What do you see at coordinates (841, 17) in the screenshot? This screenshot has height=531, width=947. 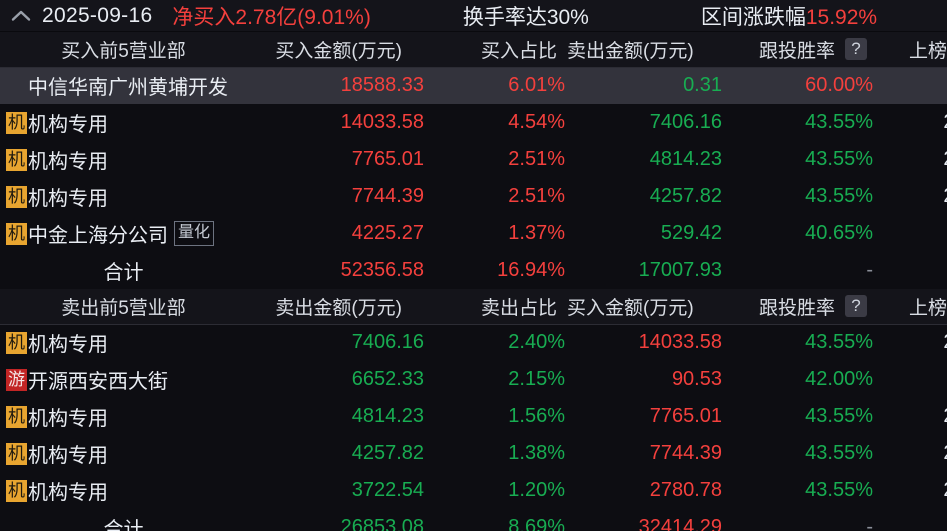 I see `range-change-value: 15.92%` at bounding box center [841, 17].